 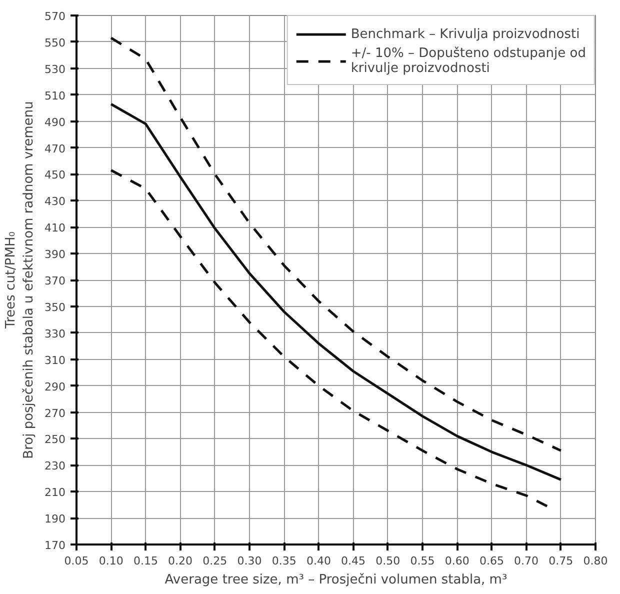 What do you see at coordinates (318, 561) in the screenshot?
I see `x-tick-label: 0.40` at bounding box center [318, 561].